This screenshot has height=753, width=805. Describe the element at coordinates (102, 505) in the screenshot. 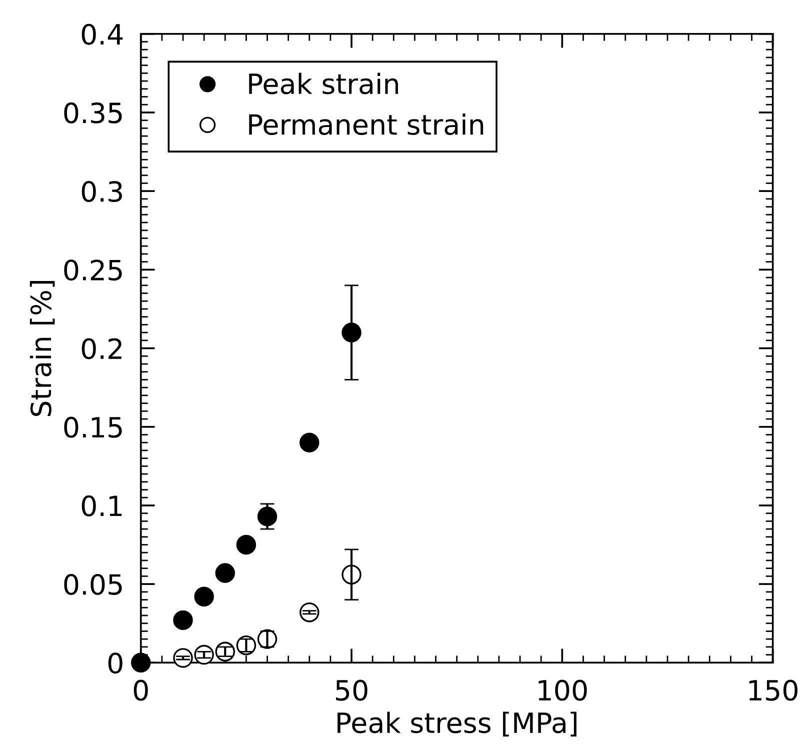

I see `y-tick-label: 0.1` at that location.